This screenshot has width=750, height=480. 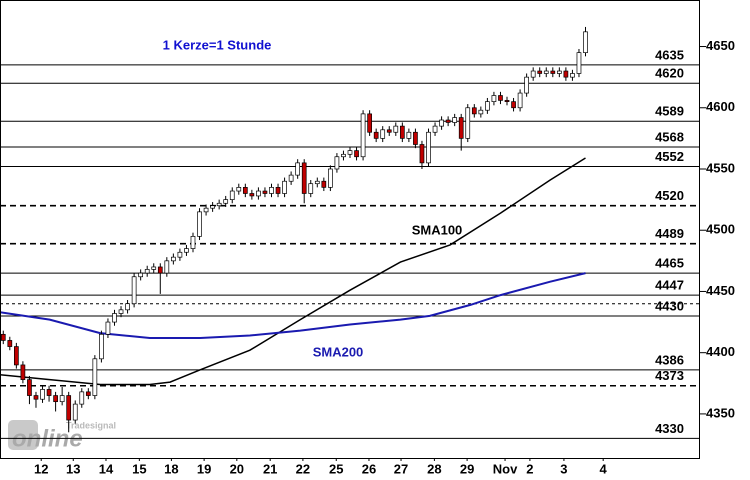 I want to click on x-tick-label: 25, so click(x=336, y=468).